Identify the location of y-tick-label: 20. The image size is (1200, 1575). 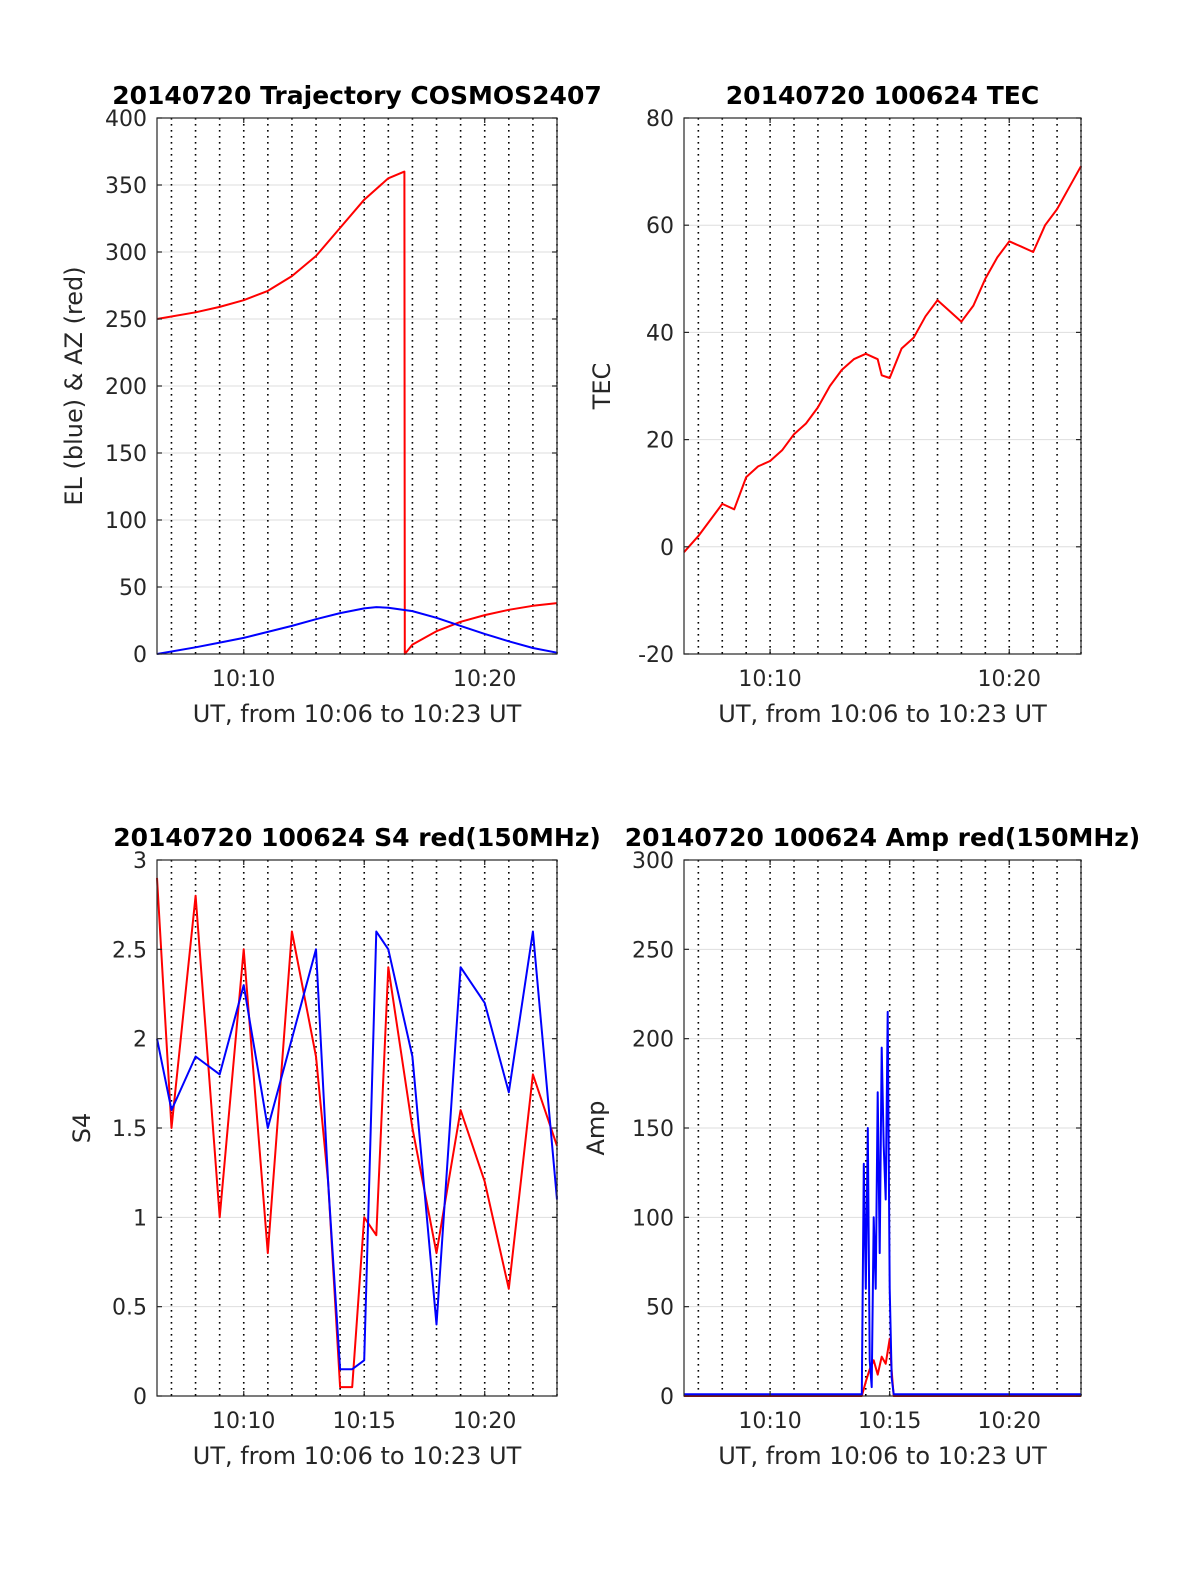
(660, 441).